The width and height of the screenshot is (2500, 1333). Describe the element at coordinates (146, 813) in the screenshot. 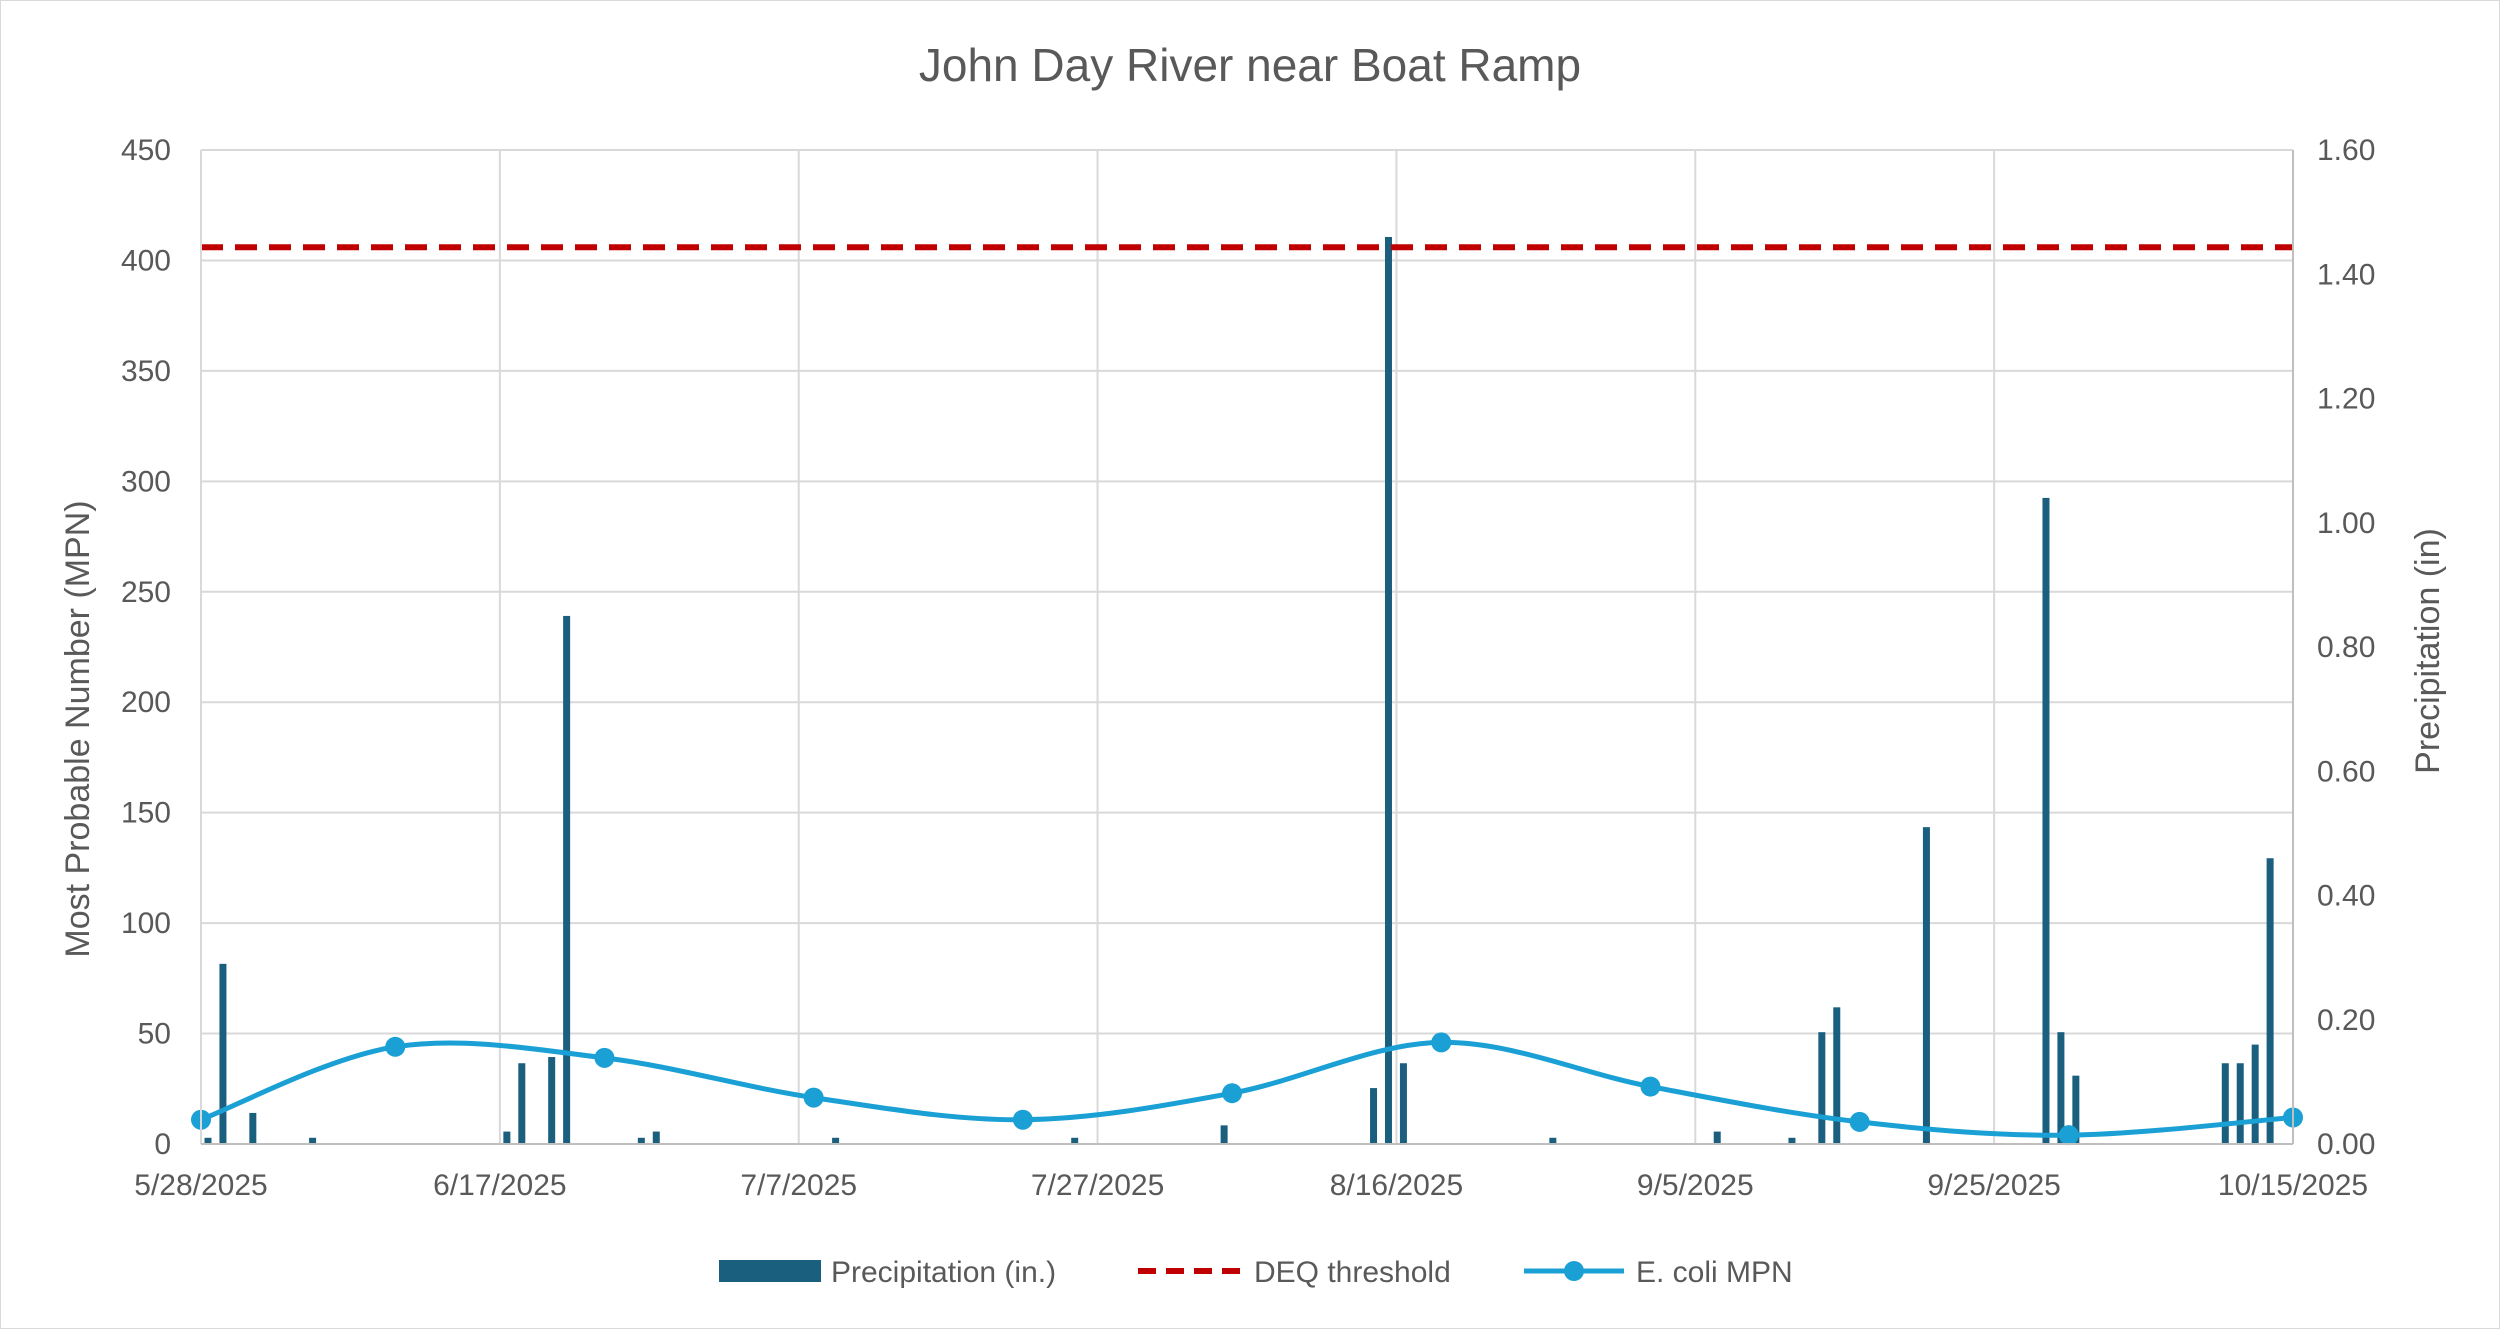

I see `y-left-tick-label: 150` at that location.